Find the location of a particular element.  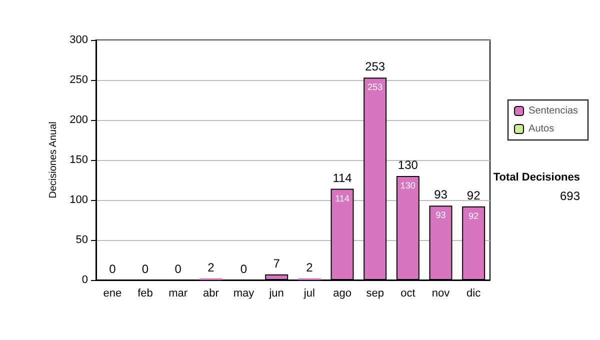

total-label: 253 is located at coordinates (375, 67).